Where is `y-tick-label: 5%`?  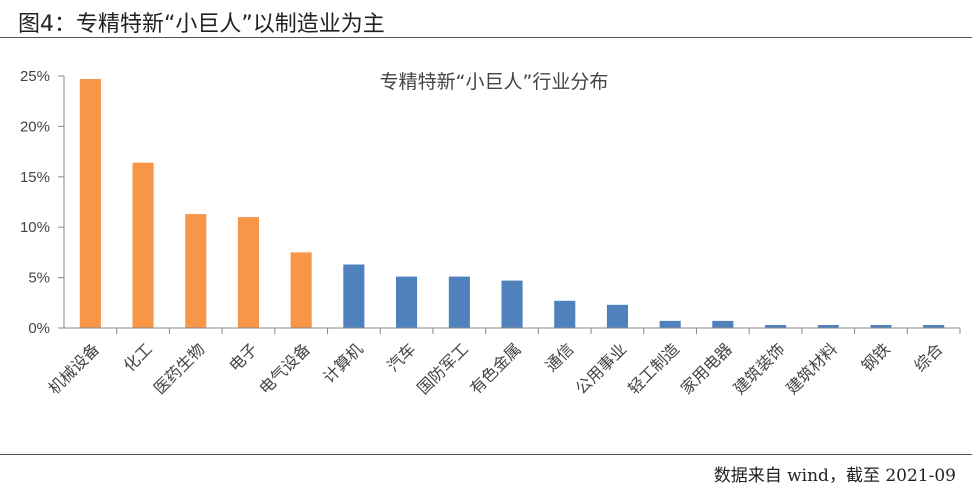
y-tick-label: 5% is located at coordinates (39, 278).